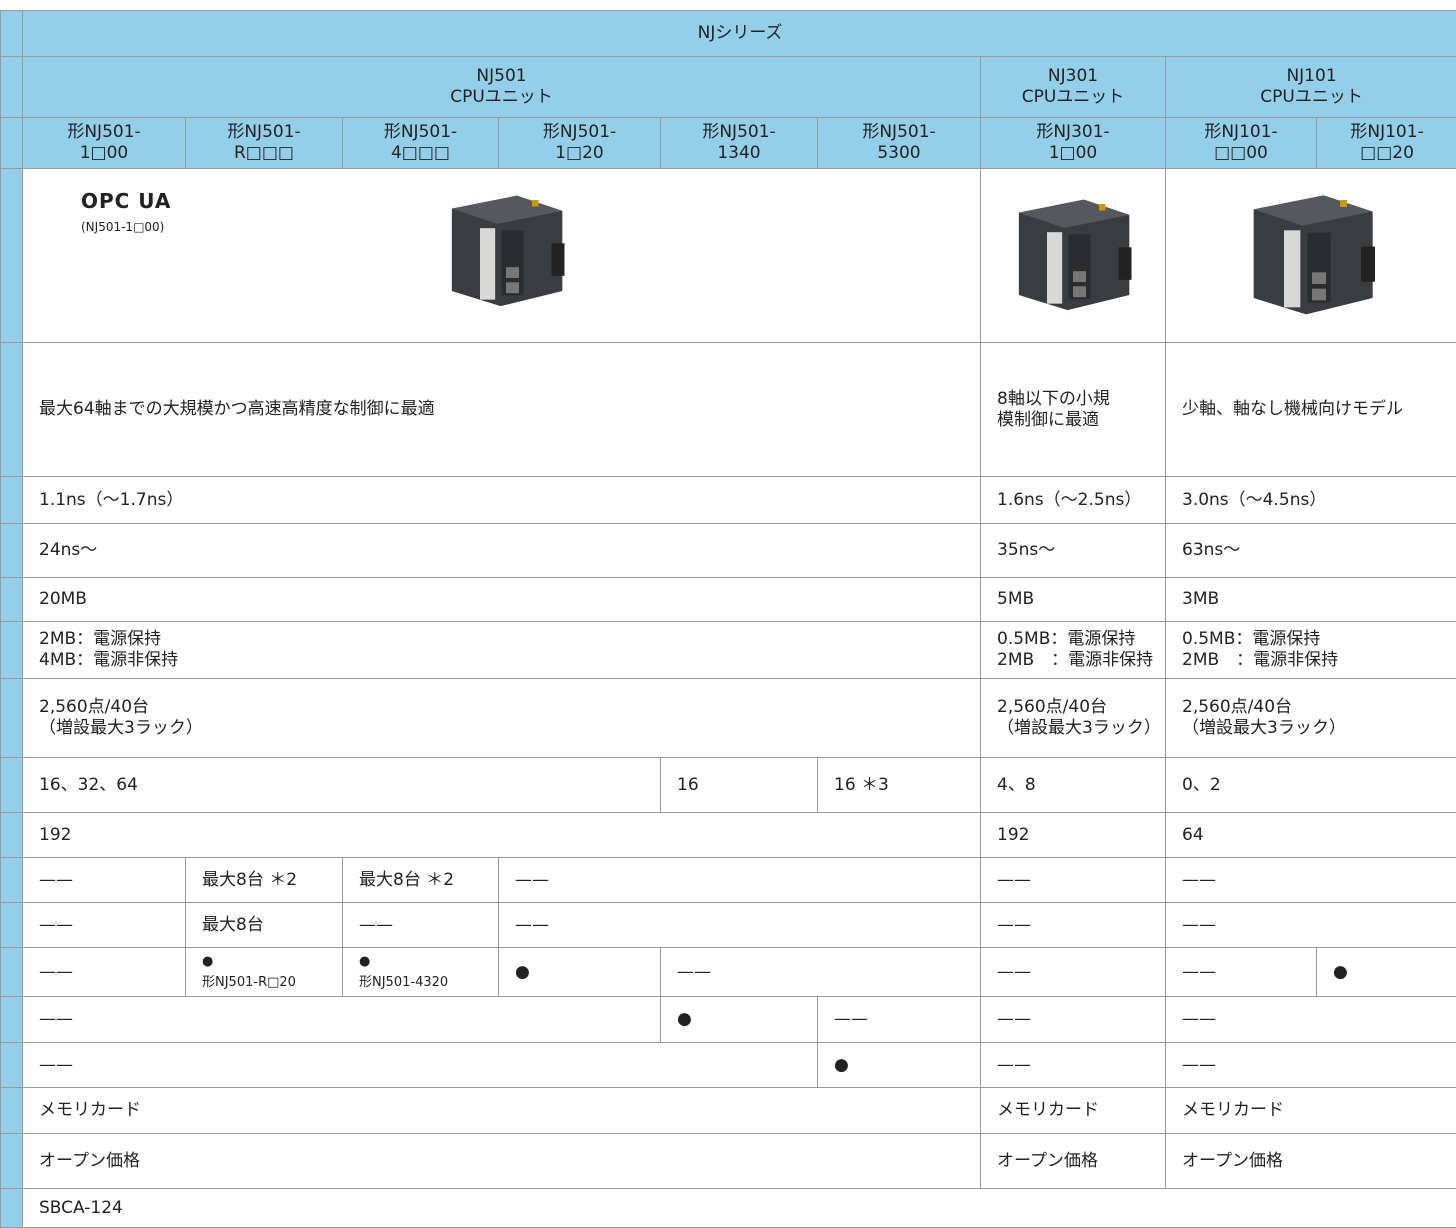 This screenshot has height=1228, width=1456. I want to click on table-row: ——● 形NJ501-R□20● 形NJ501-4320●——————●, so click(728, 972).